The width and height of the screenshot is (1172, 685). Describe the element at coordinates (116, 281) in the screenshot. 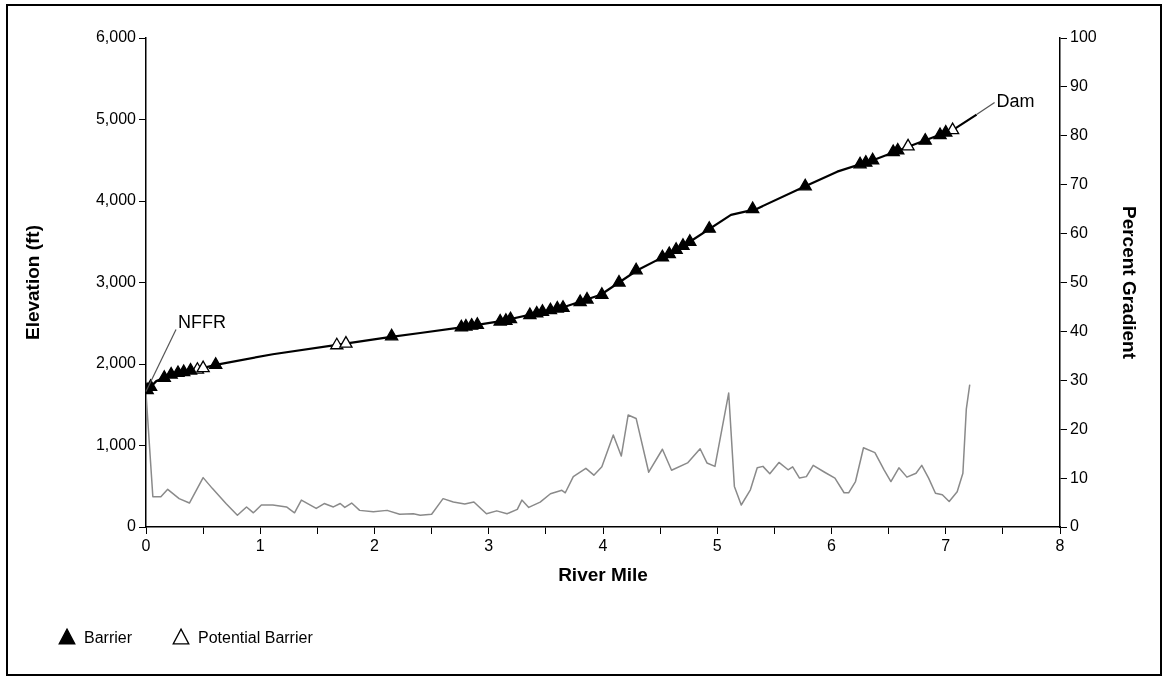

I see `y-tick-label: 3,000` at that location.